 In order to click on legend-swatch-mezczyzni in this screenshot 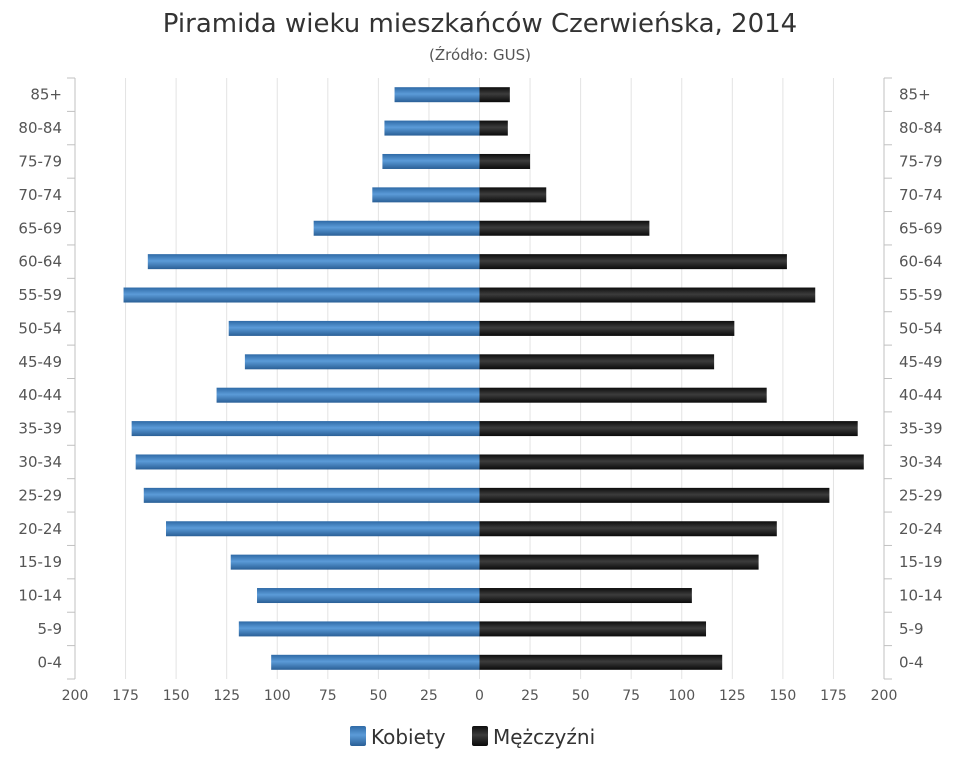, I will do `click(480, 736)`.